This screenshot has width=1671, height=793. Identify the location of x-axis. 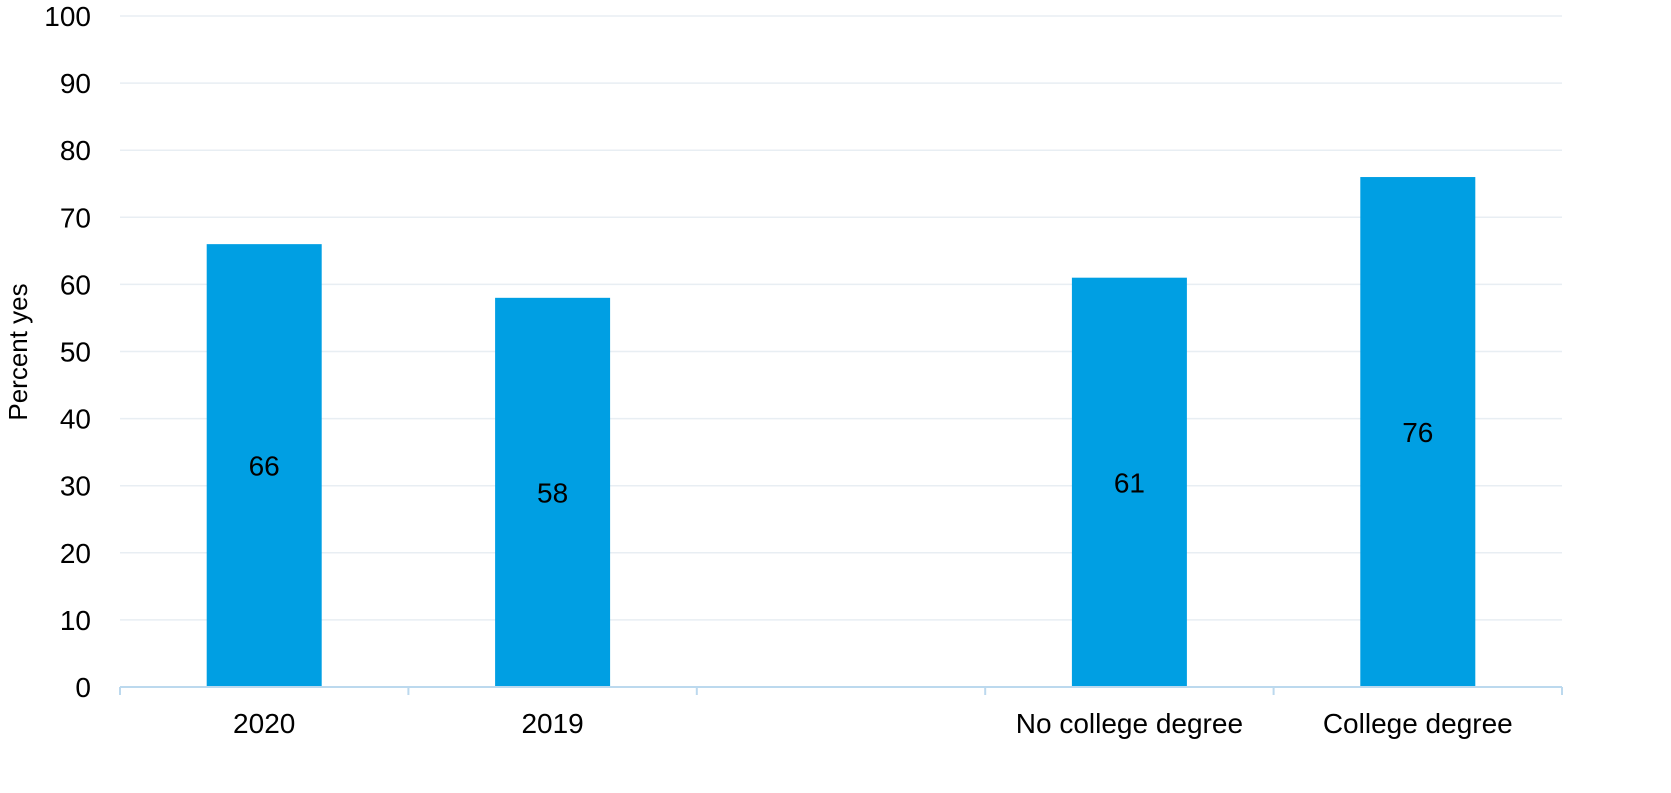
(841, 690).